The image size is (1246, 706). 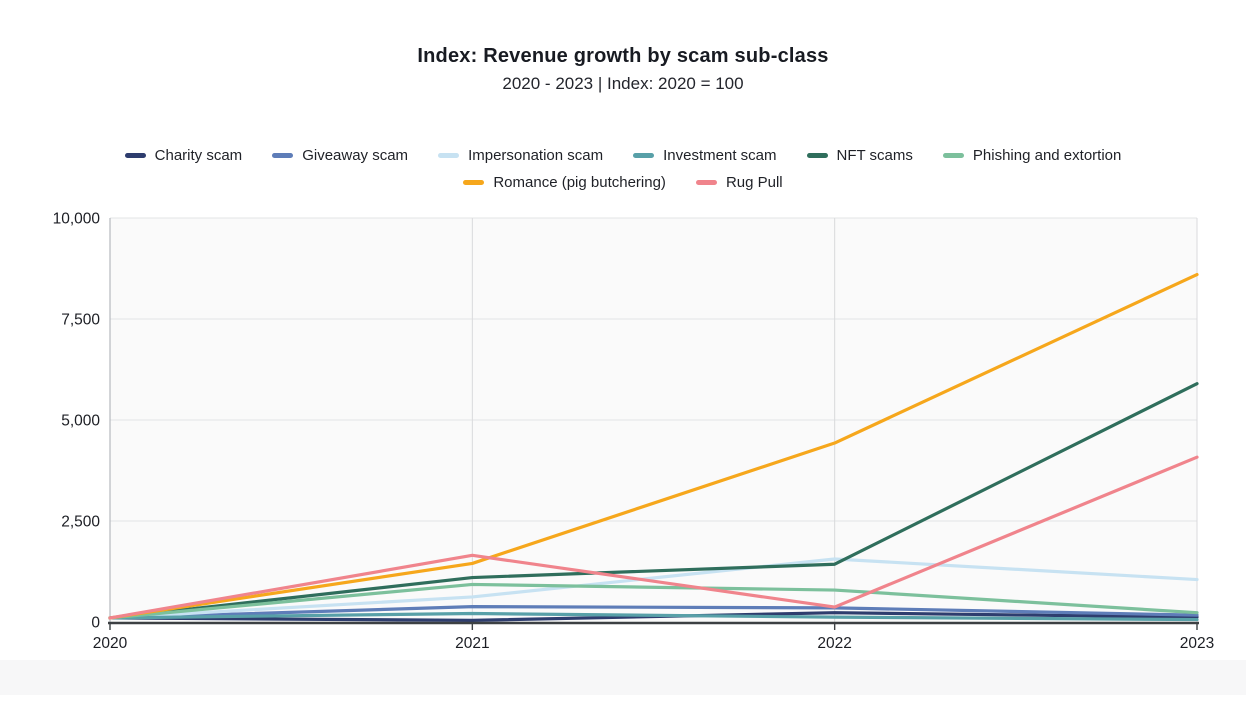 What do you see at coordinates (623, 56) in the screenshot?
I see `chart-title: Index: Revenue growth by scam sub-class` at bounding box center [623, 56].